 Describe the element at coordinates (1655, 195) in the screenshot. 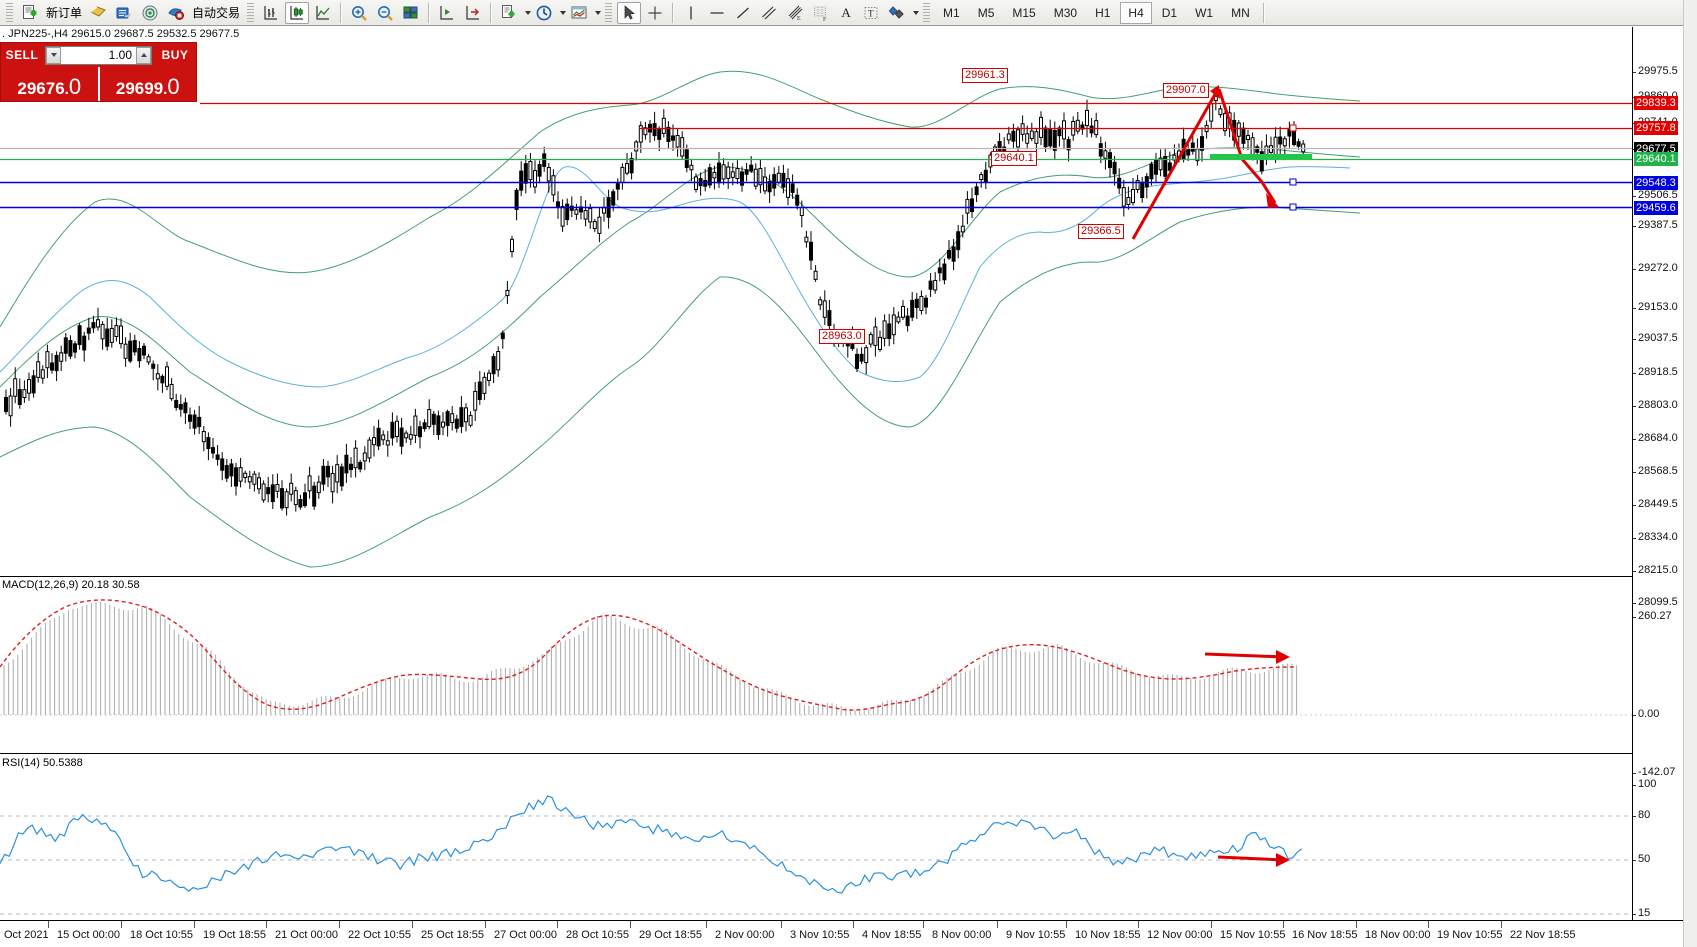

I see `price-tick-4: 29506.5` at that location.